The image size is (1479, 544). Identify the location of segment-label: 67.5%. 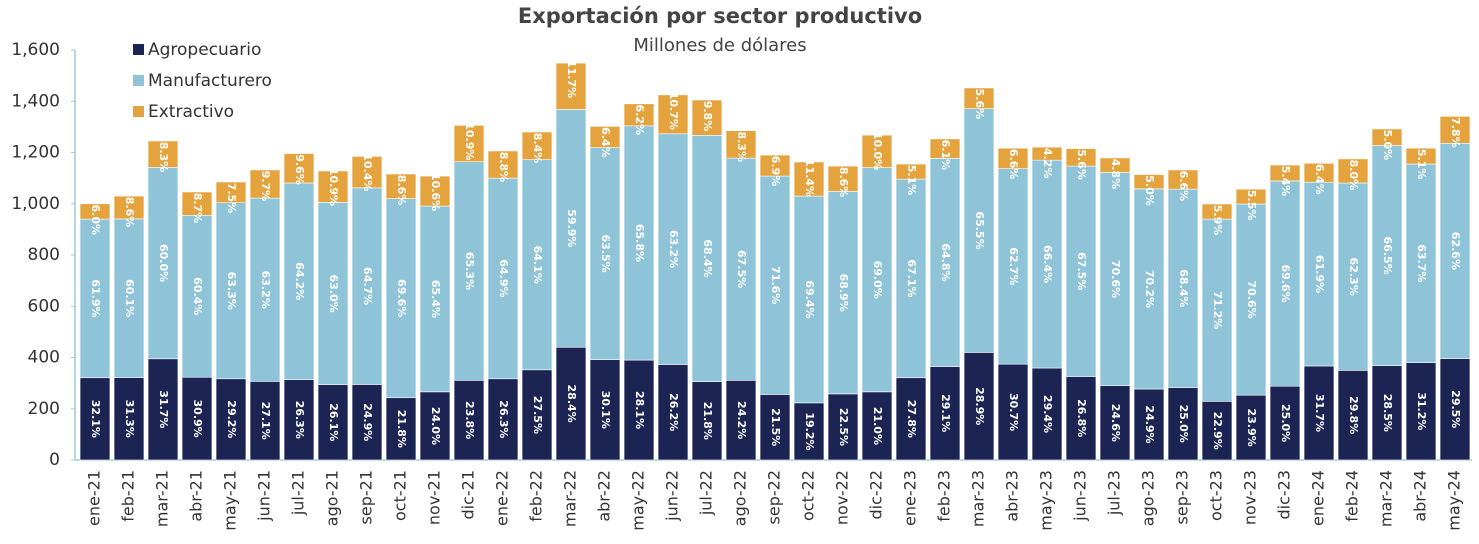
(741, 269).